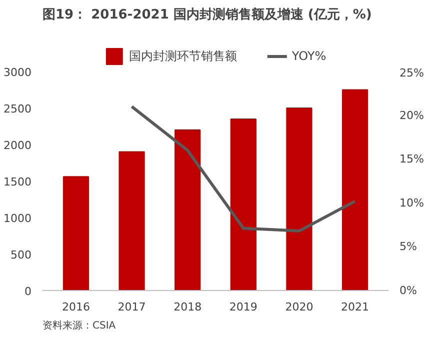 This screenshot has width=426, height=341. What do you see at coordinates (309, 56) in the screenshot?
I see `legend-label: YOY%` at bounding box center [309, 56].